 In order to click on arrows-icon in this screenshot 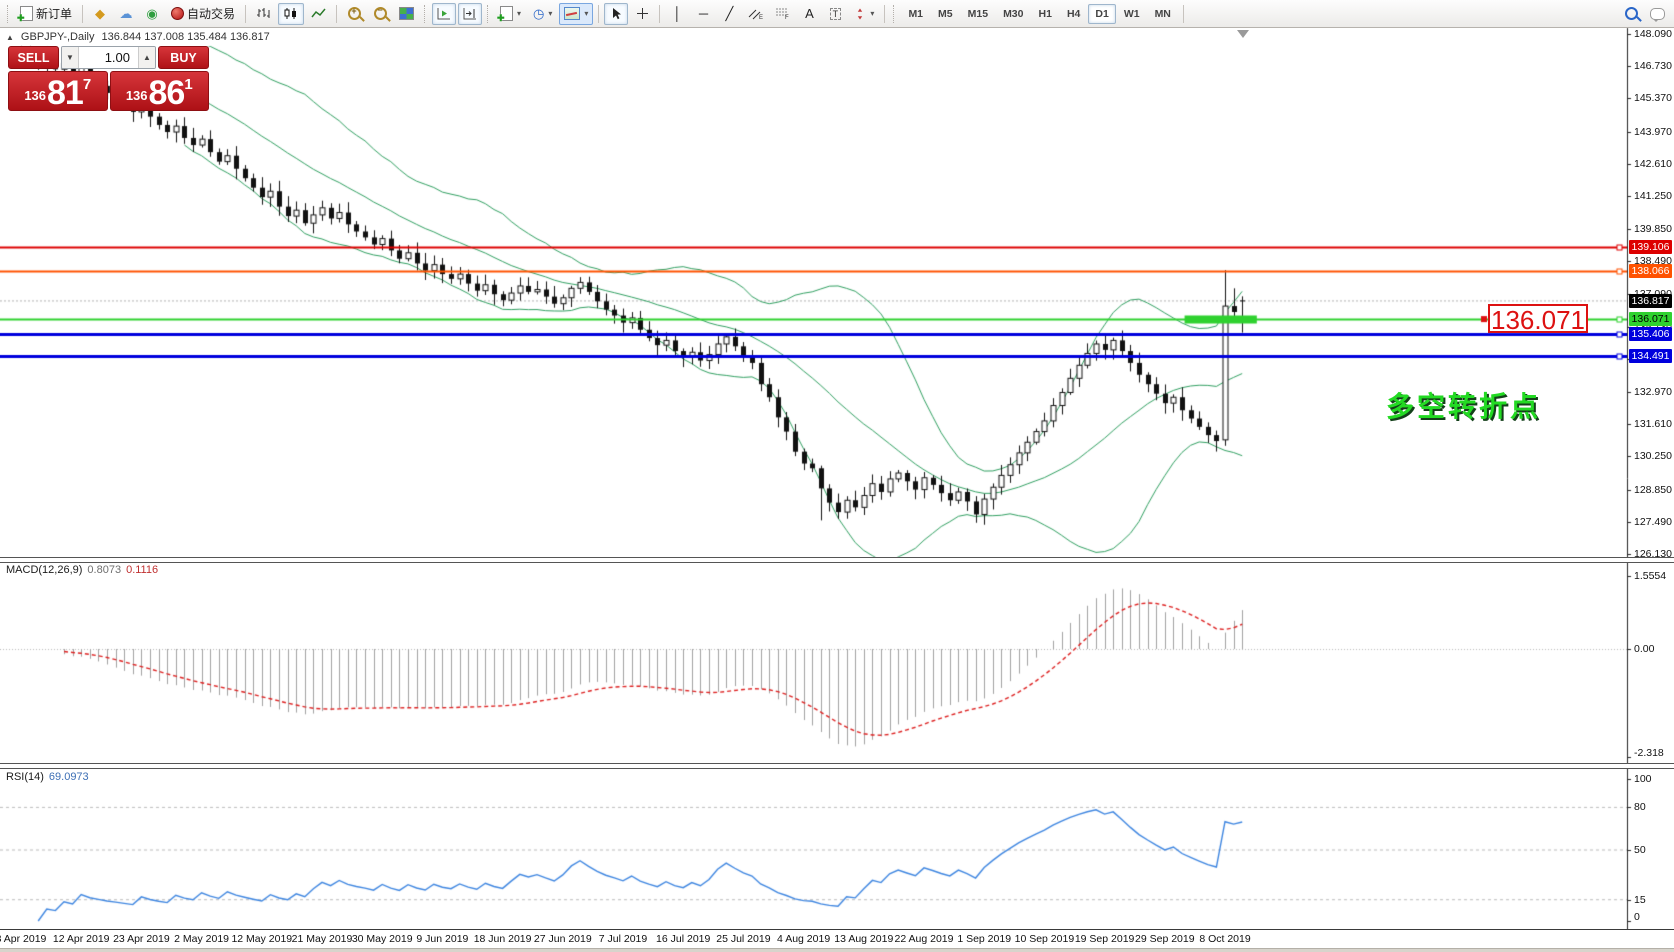, I will do `click(860, 13)`.